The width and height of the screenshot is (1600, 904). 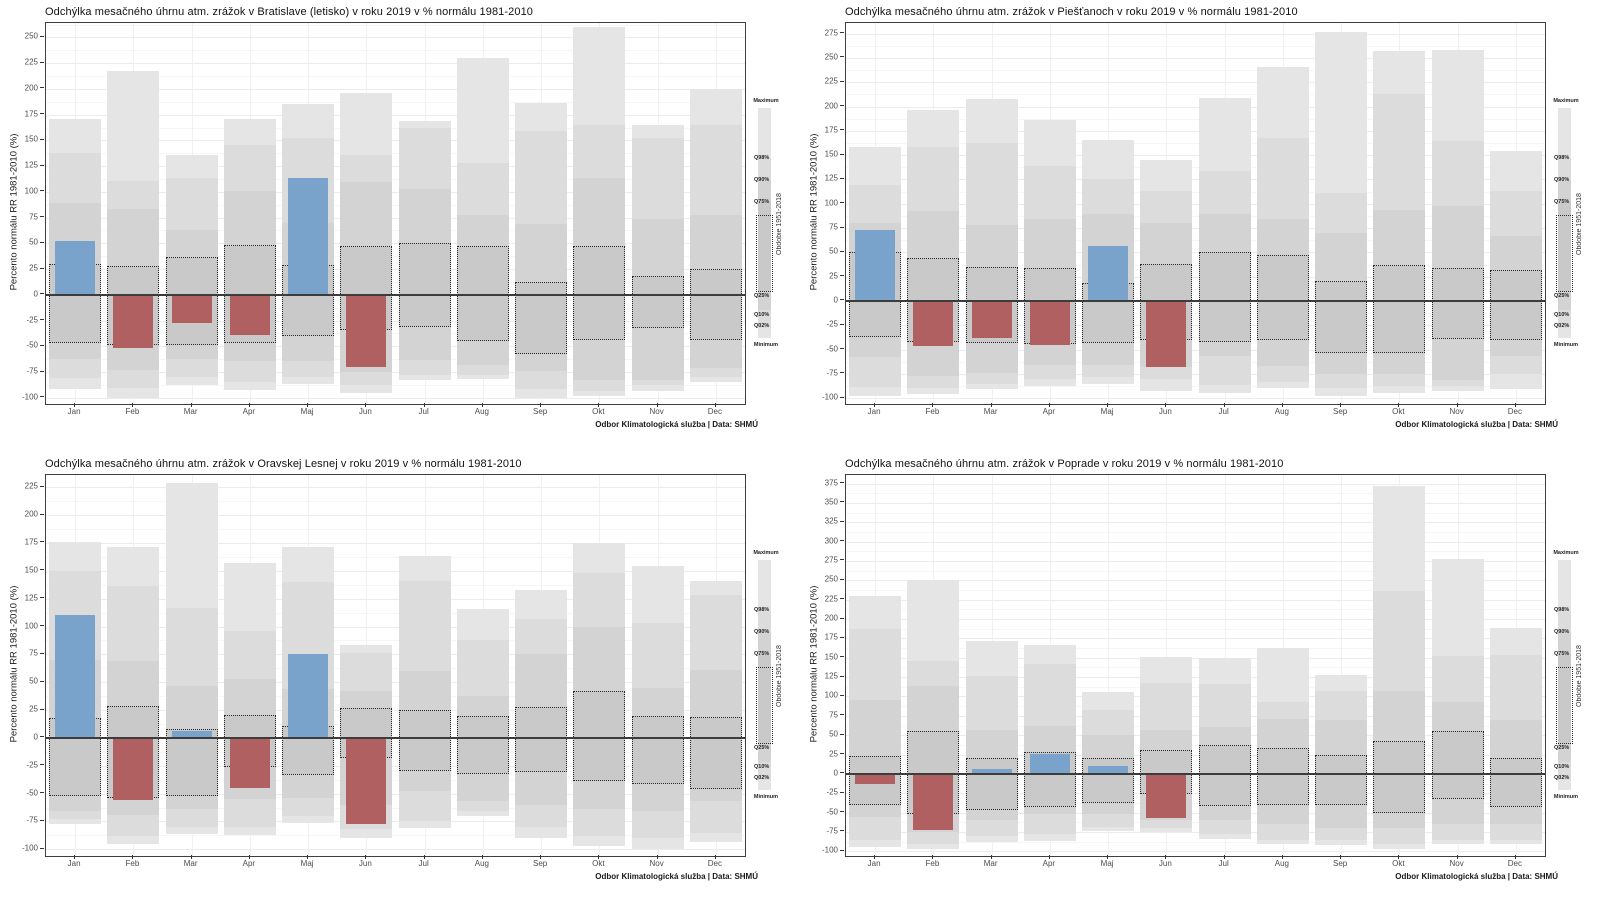 What do you see at coordinates (831, 541) in the screenshot?
I see `y-tick-label: 300` at bounding box center [831, 541].